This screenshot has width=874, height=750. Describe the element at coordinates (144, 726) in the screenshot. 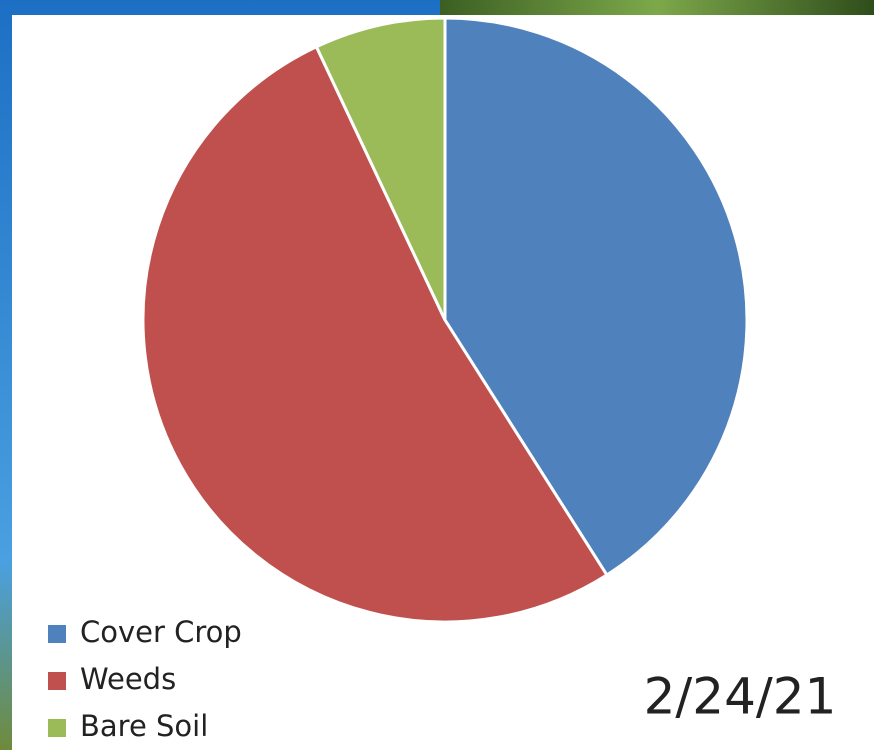

I see `legend-label: Bare Soil` at that location.